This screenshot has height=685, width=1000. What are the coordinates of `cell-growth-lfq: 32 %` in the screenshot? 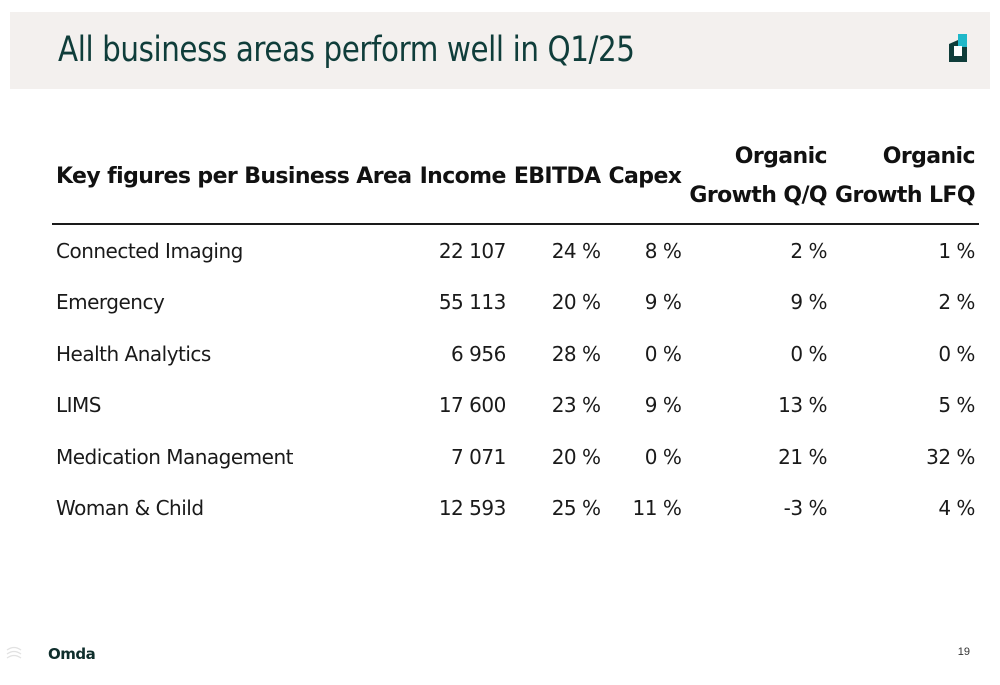 It's located at (950, 456).